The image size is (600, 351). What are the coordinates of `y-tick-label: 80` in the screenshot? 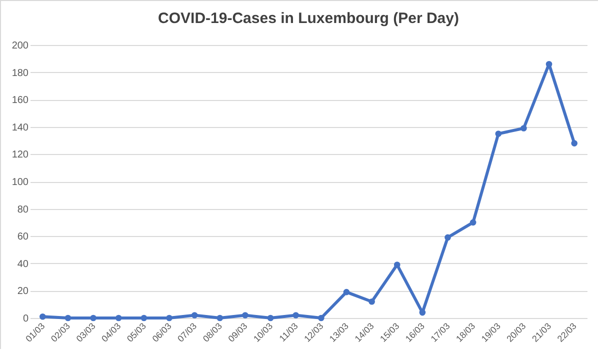 It's located at (23, 210).